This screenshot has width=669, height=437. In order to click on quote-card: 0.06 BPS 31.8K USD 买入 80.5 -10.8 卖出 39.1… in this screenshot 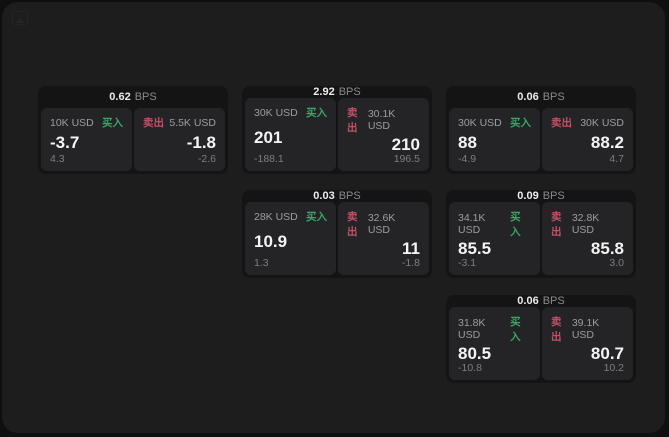, I will do `click(541, 339)`.